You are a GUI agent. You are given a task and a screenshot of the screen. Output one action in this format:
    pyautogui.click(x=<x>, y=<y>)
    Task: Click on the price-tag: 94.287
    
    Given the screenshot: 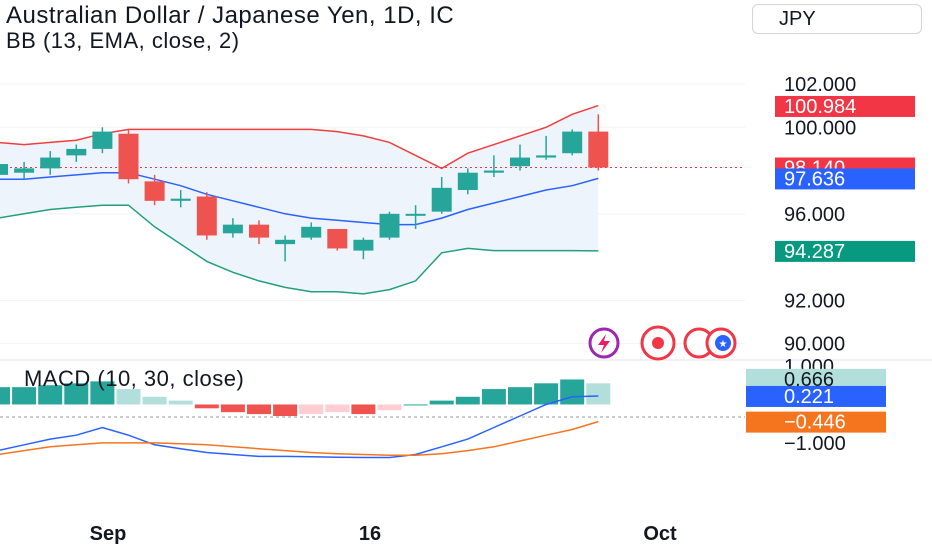 What is the action you would take?
    pyautogui.click(x=845, y=251)
    